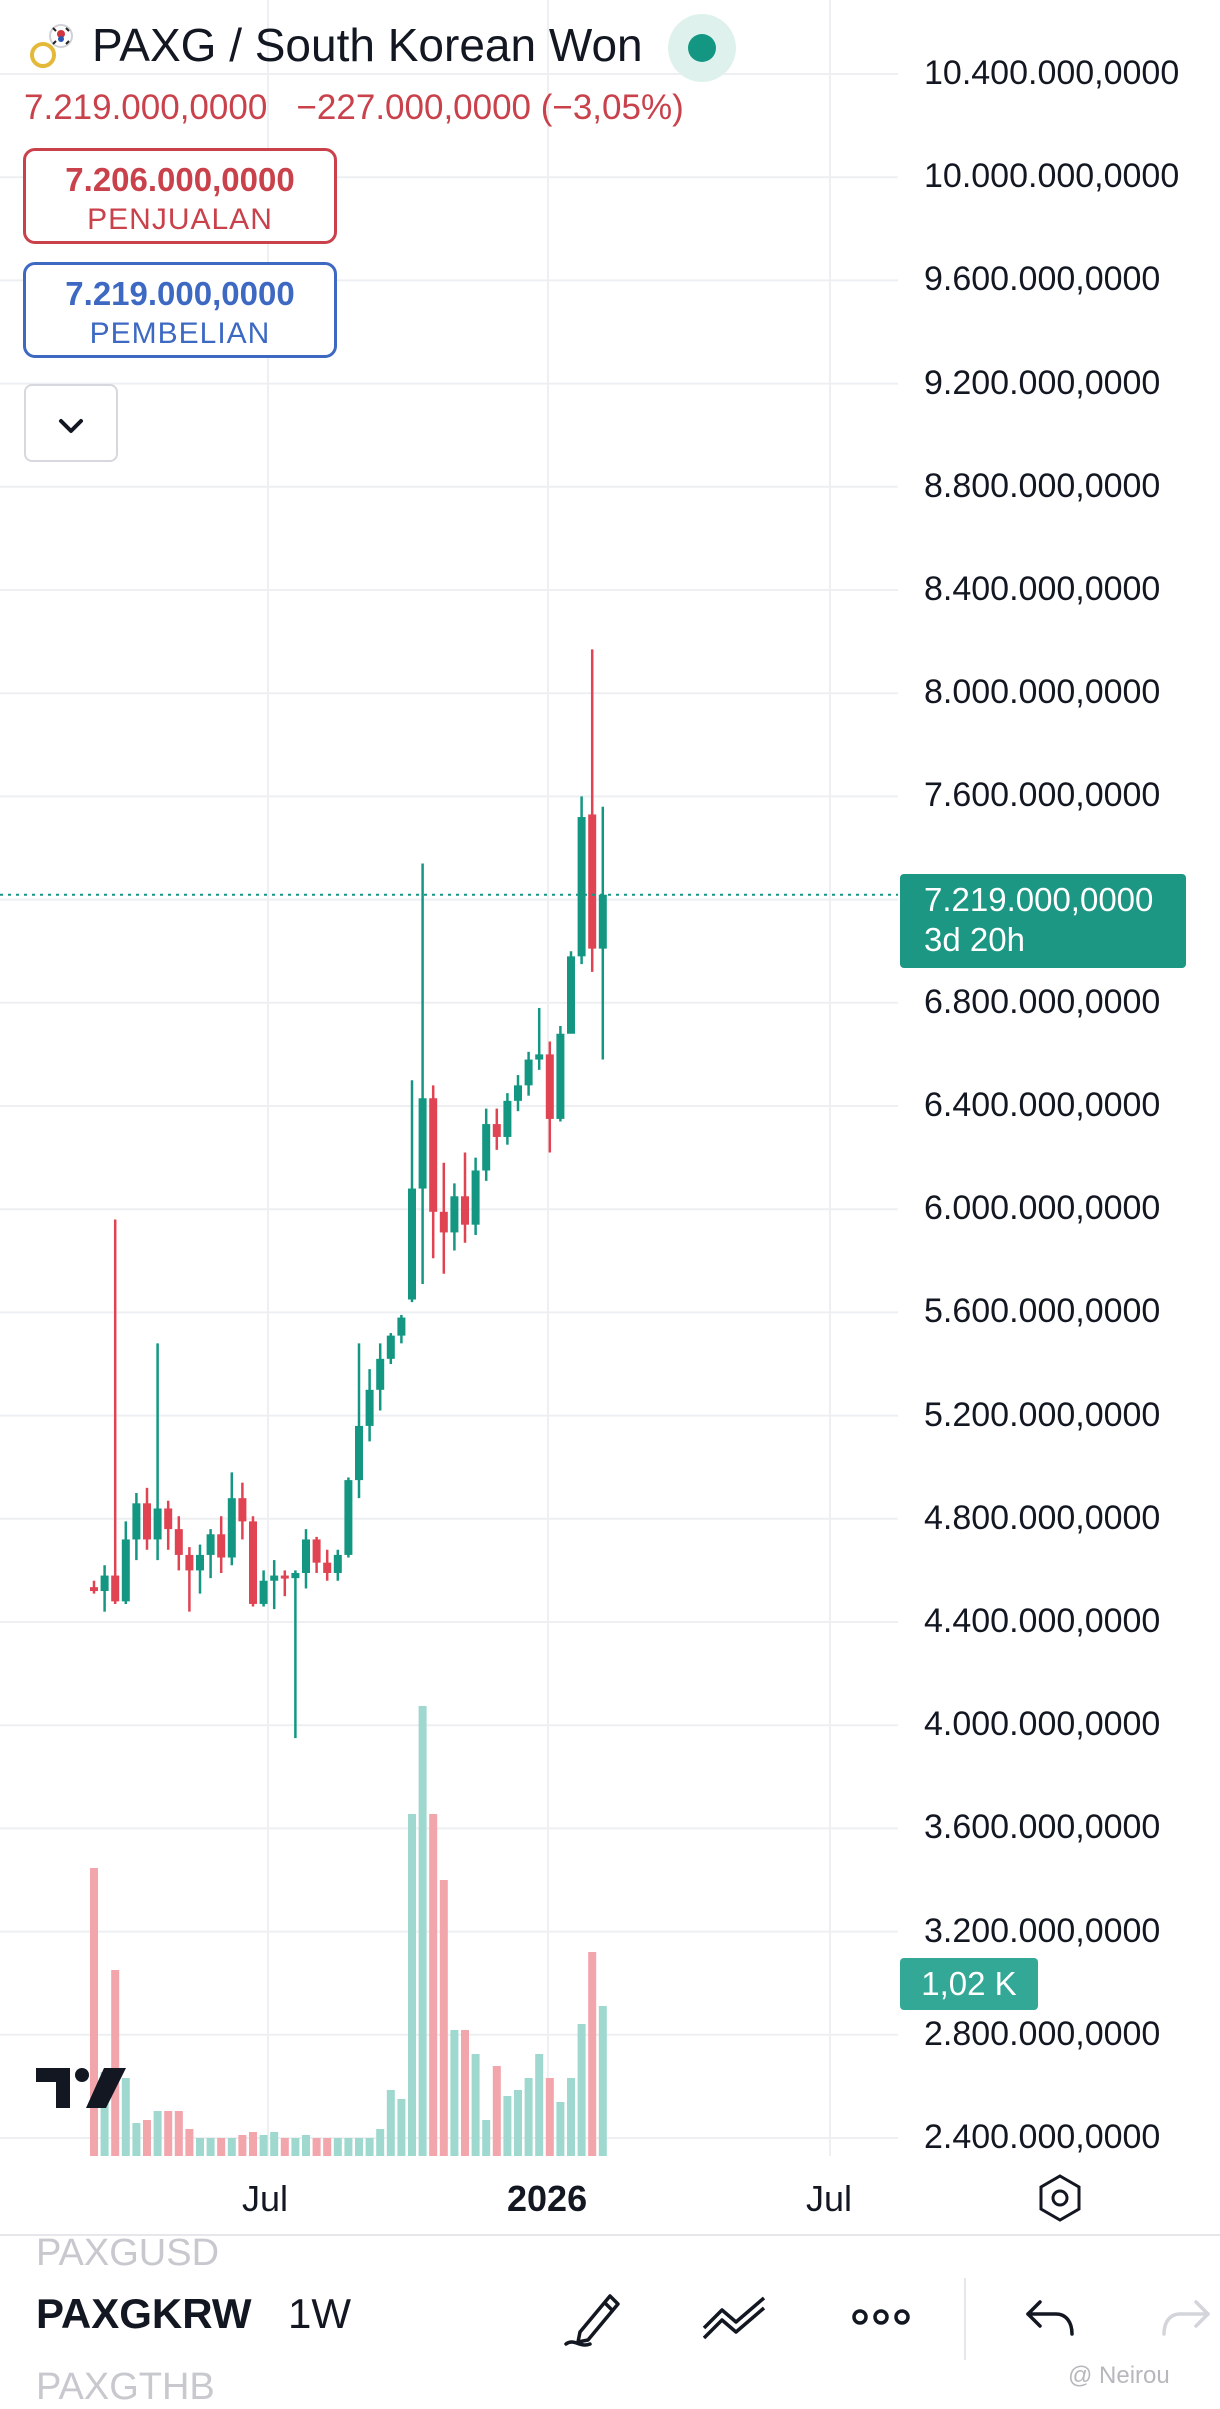  I want to click on symbol-selector: PAXGKRW, so click(144, 2313).